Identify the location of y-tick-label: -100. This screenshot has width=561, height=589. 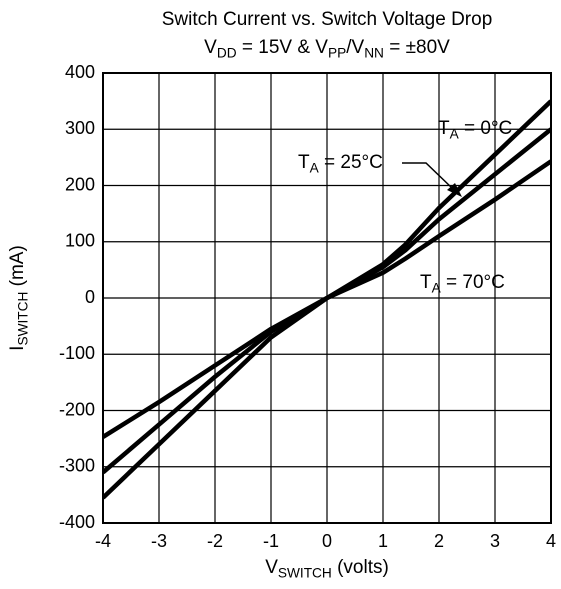
(77, 353).